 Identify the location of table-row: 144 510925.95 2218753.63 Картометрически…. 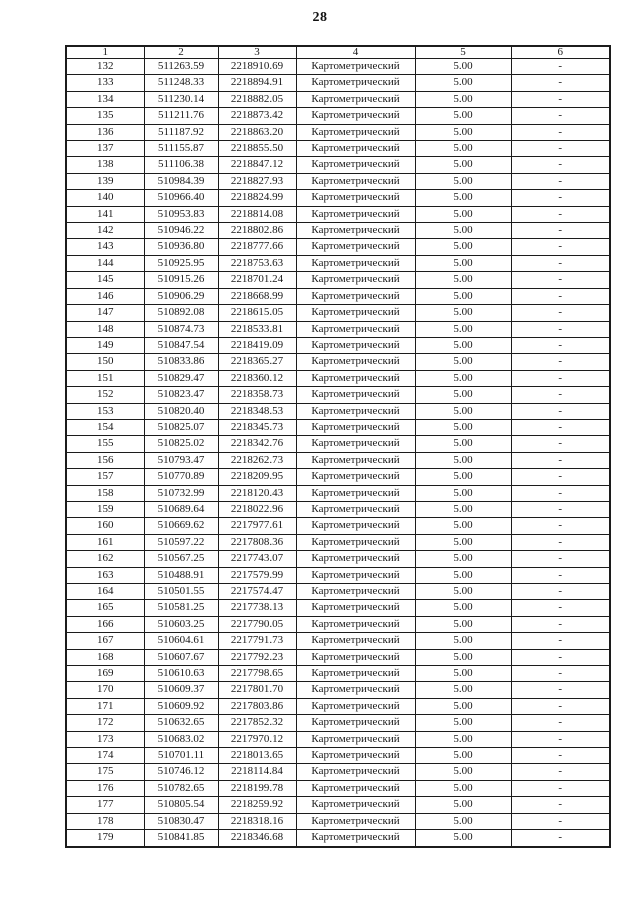
(338, 263).